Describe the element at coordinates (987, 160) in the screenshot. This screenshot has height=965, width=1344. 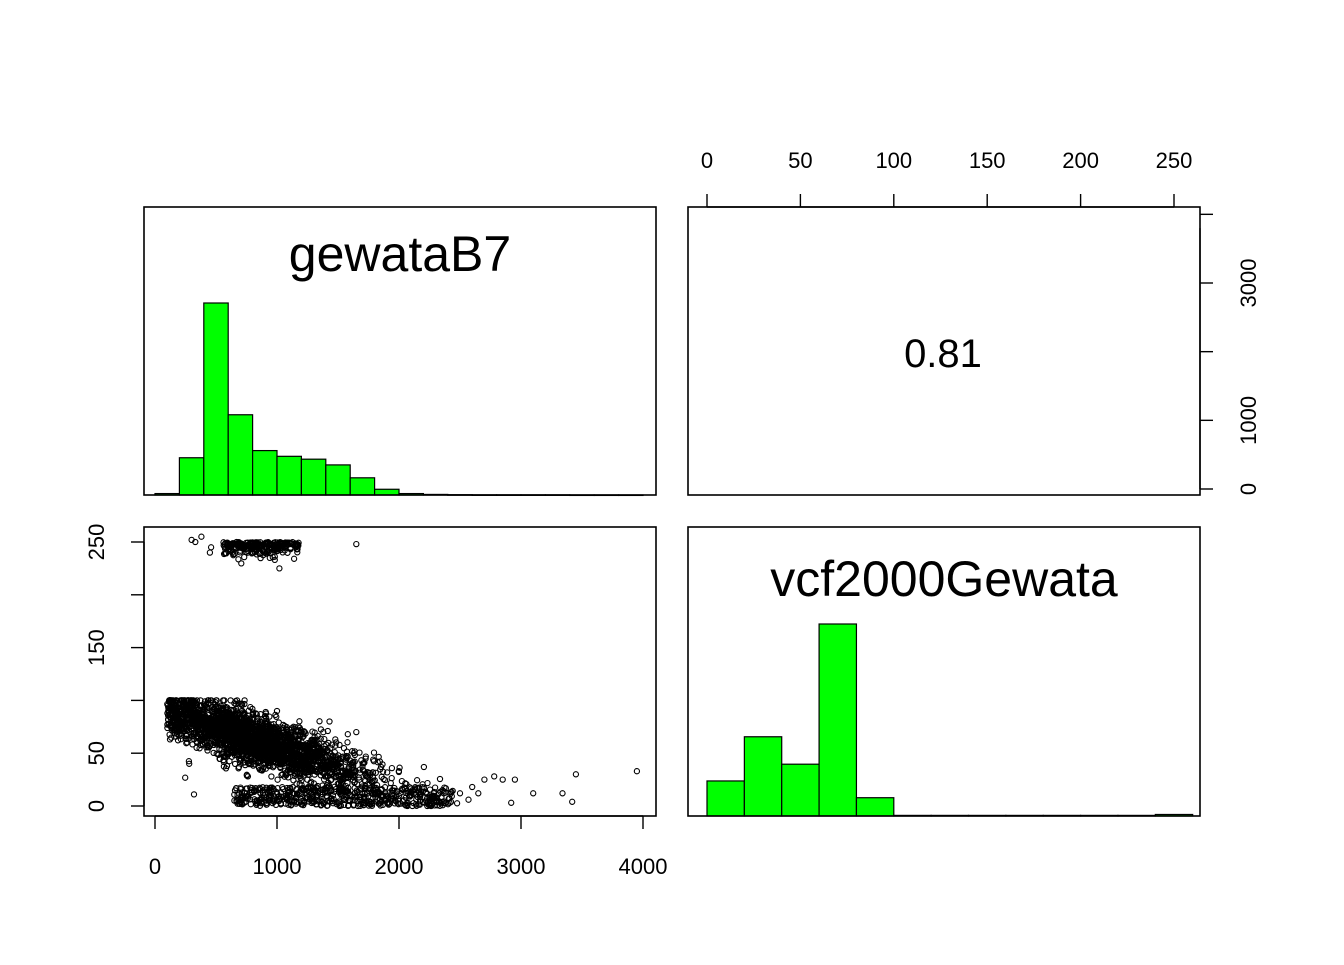
I see `tick-label: 150` at that location.